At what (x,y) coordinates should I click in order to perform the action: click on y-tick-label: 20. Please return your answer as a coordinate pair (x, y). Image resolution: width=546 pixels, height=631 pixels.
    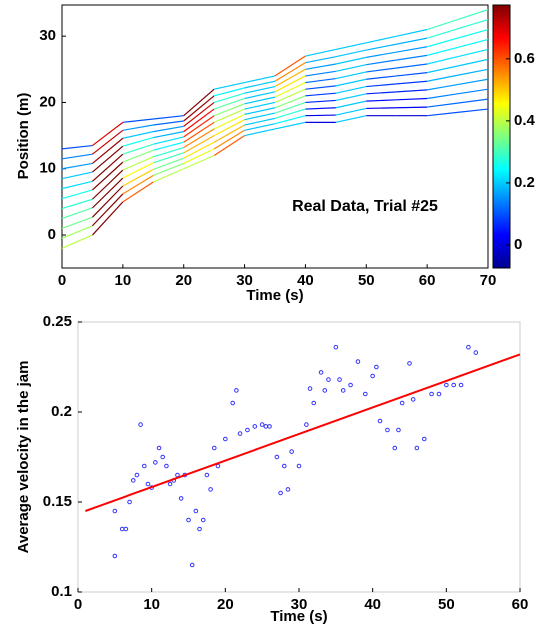
    Looking at the image, I should click on (47, 101).